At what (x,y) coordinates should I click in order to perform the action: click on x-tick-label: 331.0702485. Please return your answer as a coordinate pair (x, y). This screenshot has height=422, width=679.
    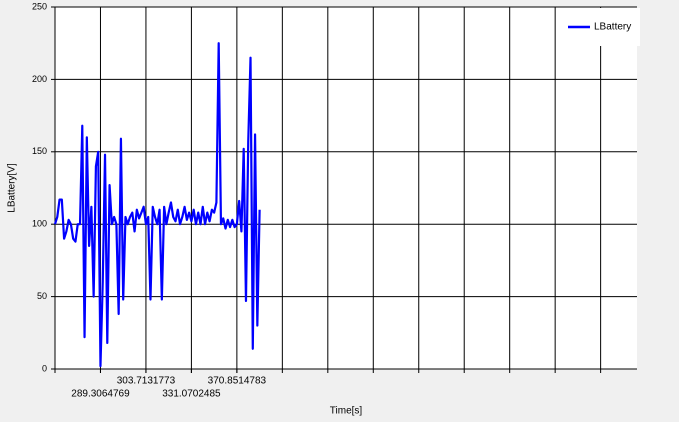
    Looking at the image, I should click on (191, 394).